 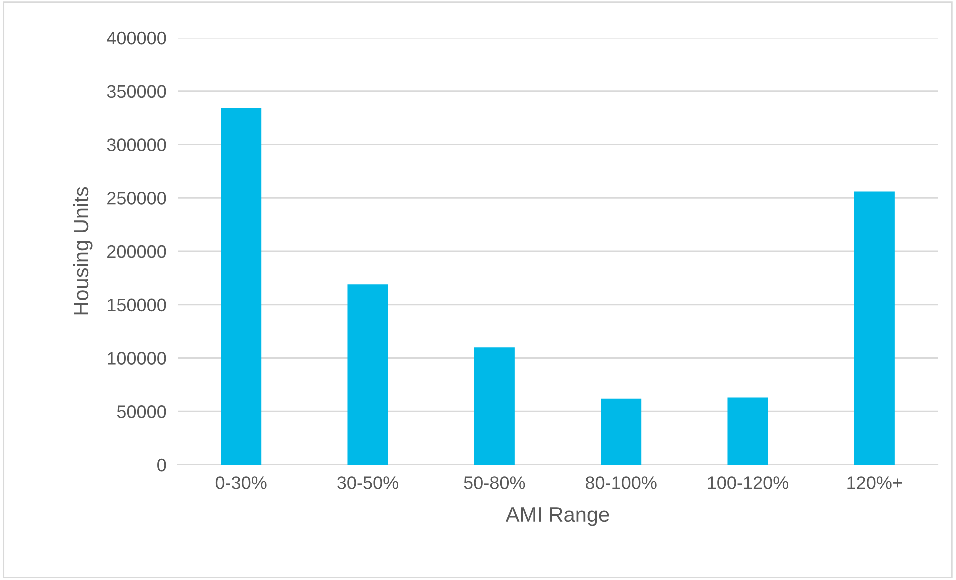 I want to click on y-tick-label: 400000, so click(x=136, y=38).